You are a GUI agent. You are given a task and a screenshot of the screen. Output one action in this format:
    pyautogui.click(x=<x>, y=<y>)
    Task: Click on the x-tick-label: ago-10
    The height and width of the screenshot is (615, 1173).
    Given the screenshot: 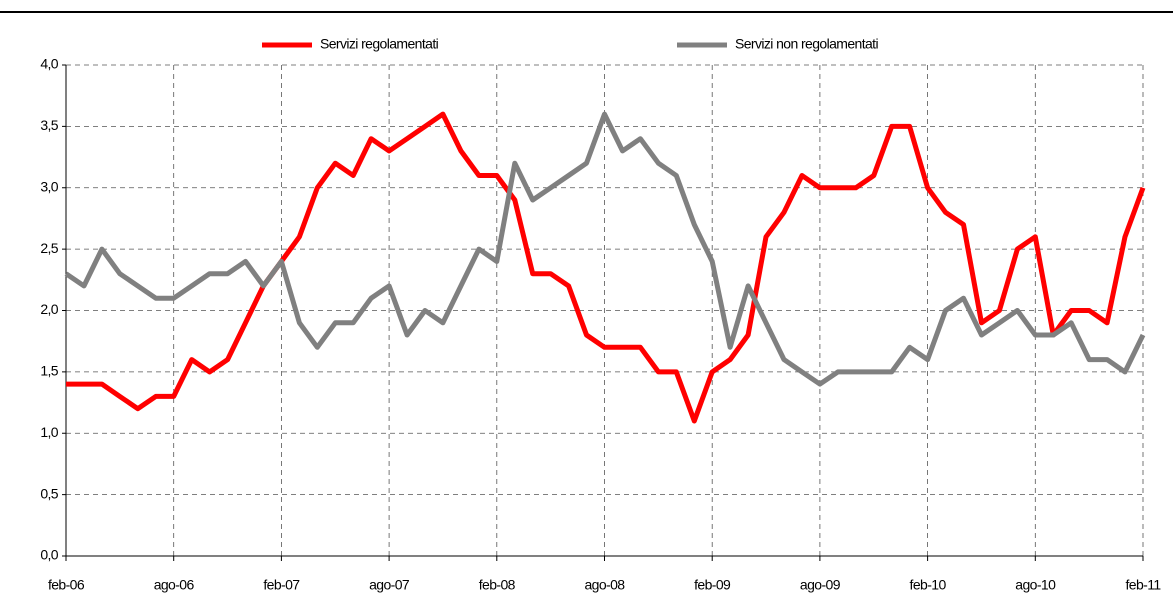 What is the action you would take?
    pyautogui.click(x=1035, y=585)
    